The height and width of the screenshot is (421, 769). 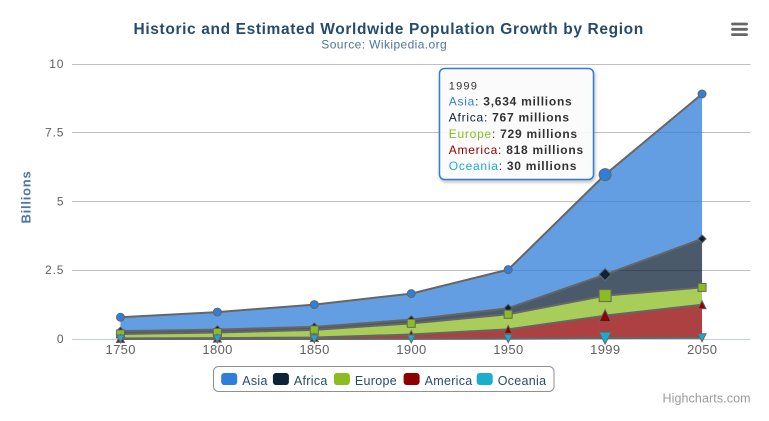 What do you see at coordinates (706, 399) in the screenshot?
I see `svg-text: Highcharts.com` at bounding box center [706, 399].